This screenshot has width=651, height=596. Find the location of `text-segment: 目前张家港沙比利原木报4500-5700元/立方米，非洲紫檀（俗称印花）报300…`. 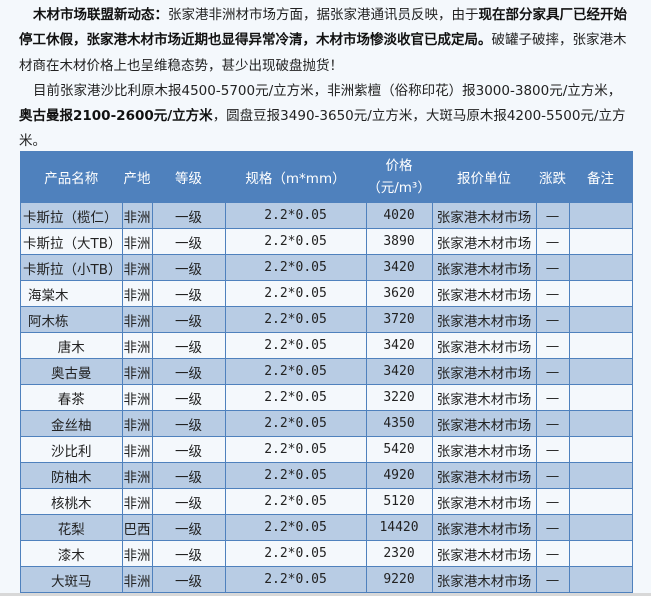

text-segment: 目前张家港沙比利原木报4500-5700元/立方米，非洲紫檀（俗称印花）报300… is located at coordinates (327, 90).